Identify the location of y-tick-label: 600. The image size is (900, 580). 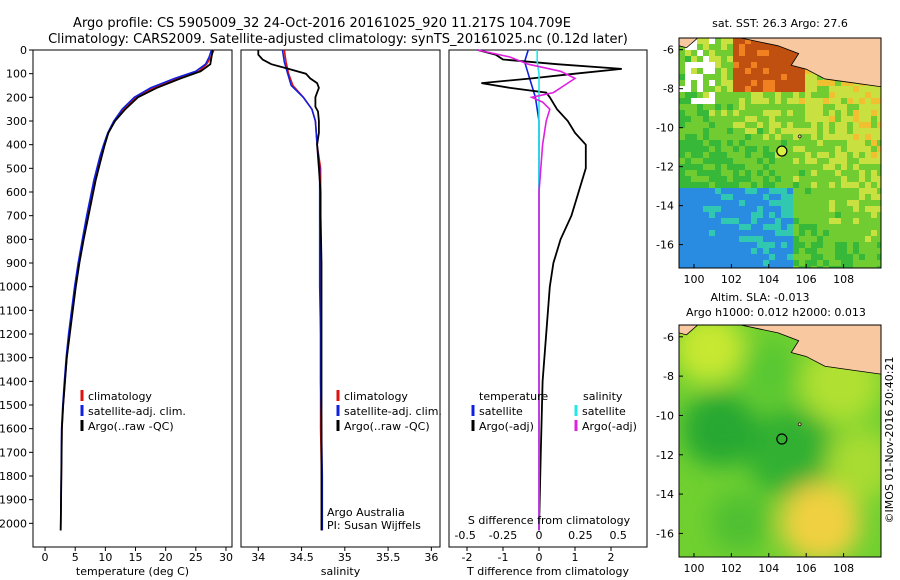
(16, 192).